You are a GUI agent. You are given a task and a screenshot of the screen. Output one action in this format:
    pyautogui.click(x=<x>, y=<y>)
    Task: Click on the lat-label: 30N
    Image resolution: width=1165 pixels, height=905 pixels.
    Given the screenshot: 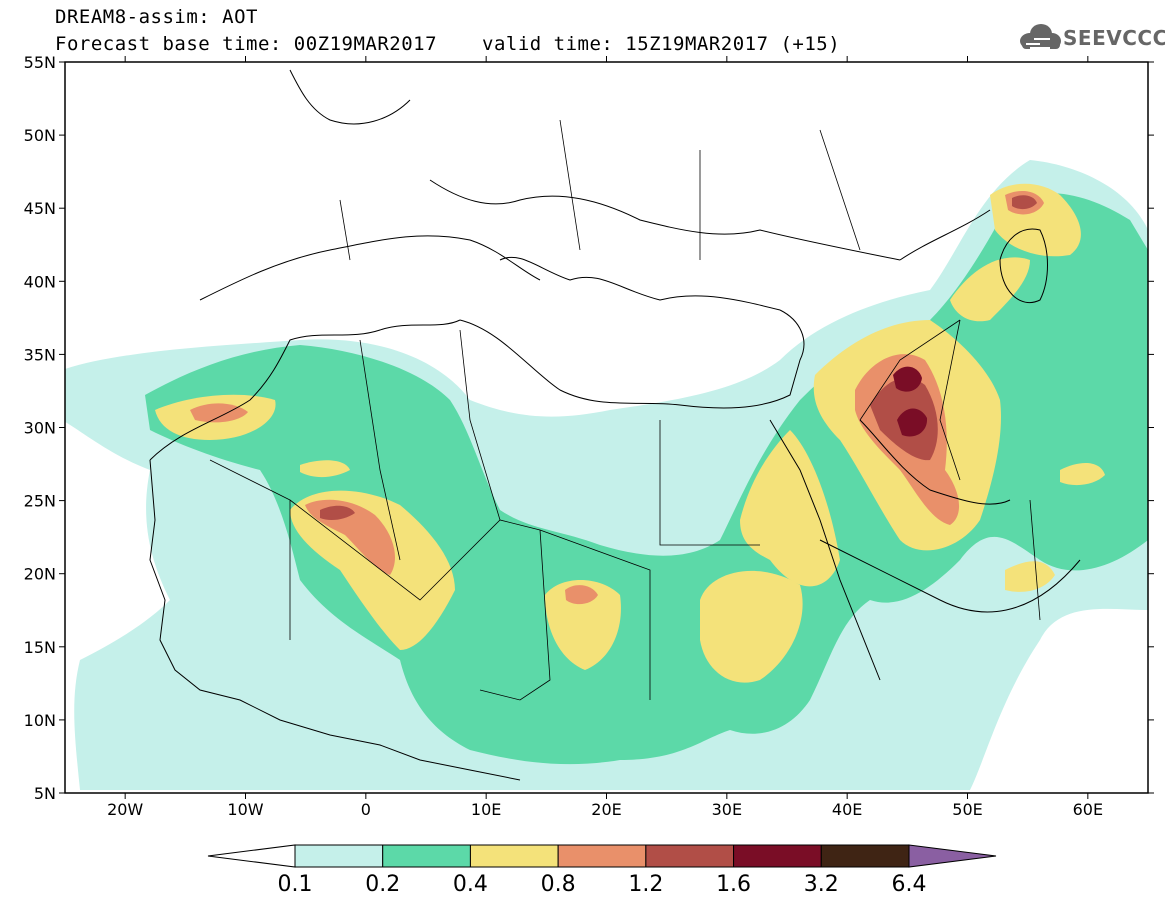 What is the action you would take?
    pyautogui.click(x=40, y=428)
    